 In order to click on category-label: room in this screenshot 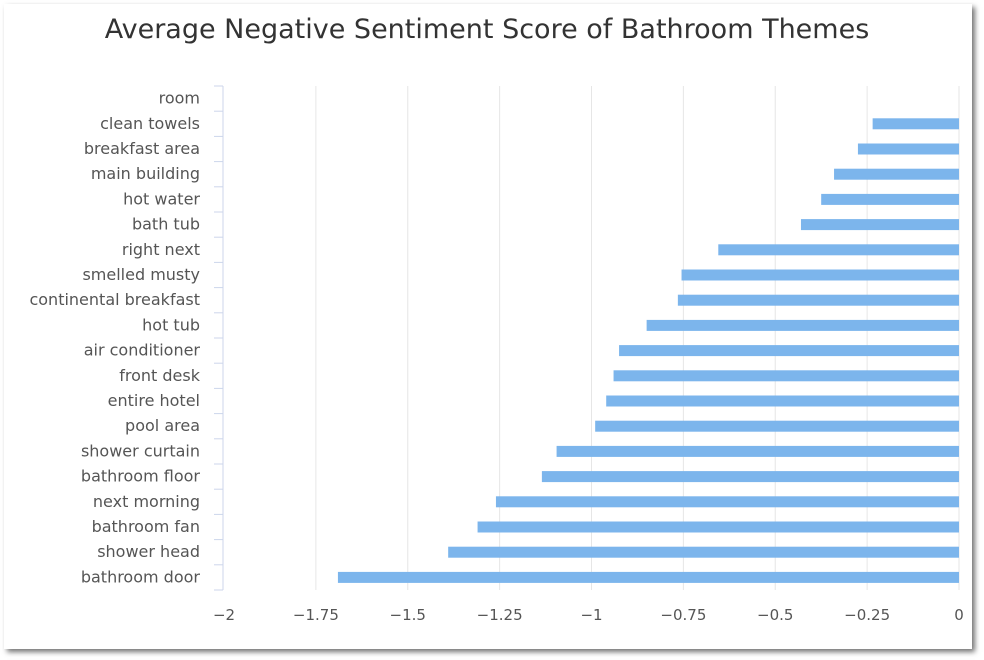, I will do `click(179, 98)`.